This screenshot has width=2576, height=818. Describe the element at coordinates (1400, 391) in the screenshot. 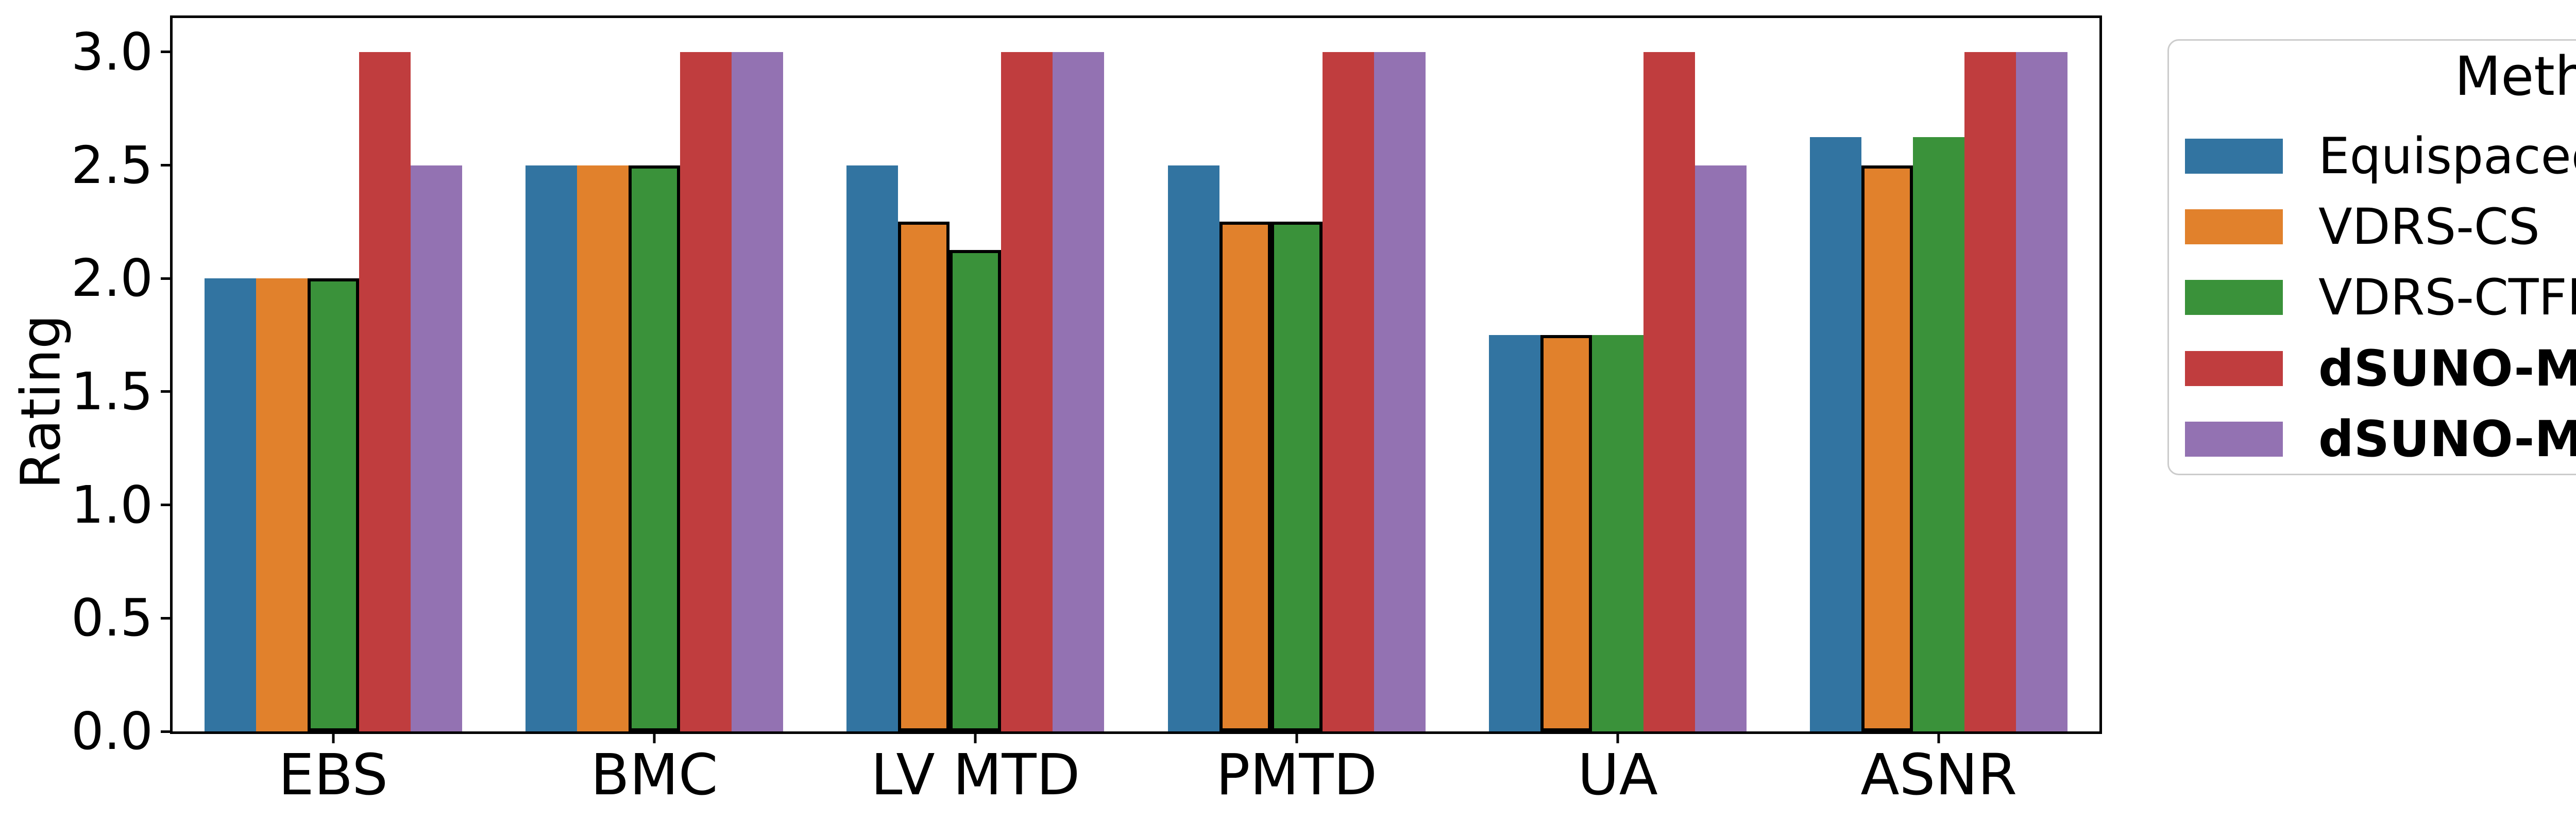

I see `bar-dSUNO-MostNet (Ours)-PMTD` at that location.